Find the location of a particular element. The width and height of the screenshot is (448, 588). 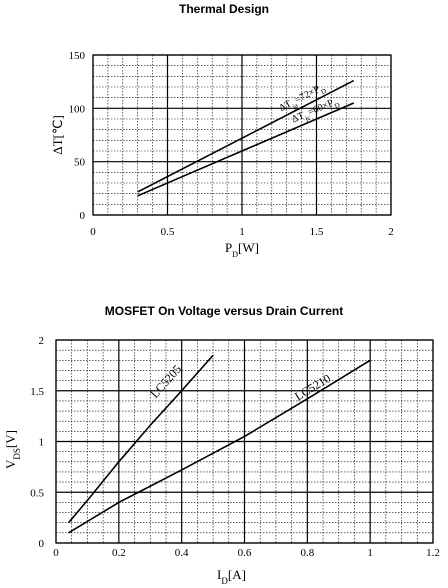

x-tick-label: 1.2 is located at coordinates (433, 553).